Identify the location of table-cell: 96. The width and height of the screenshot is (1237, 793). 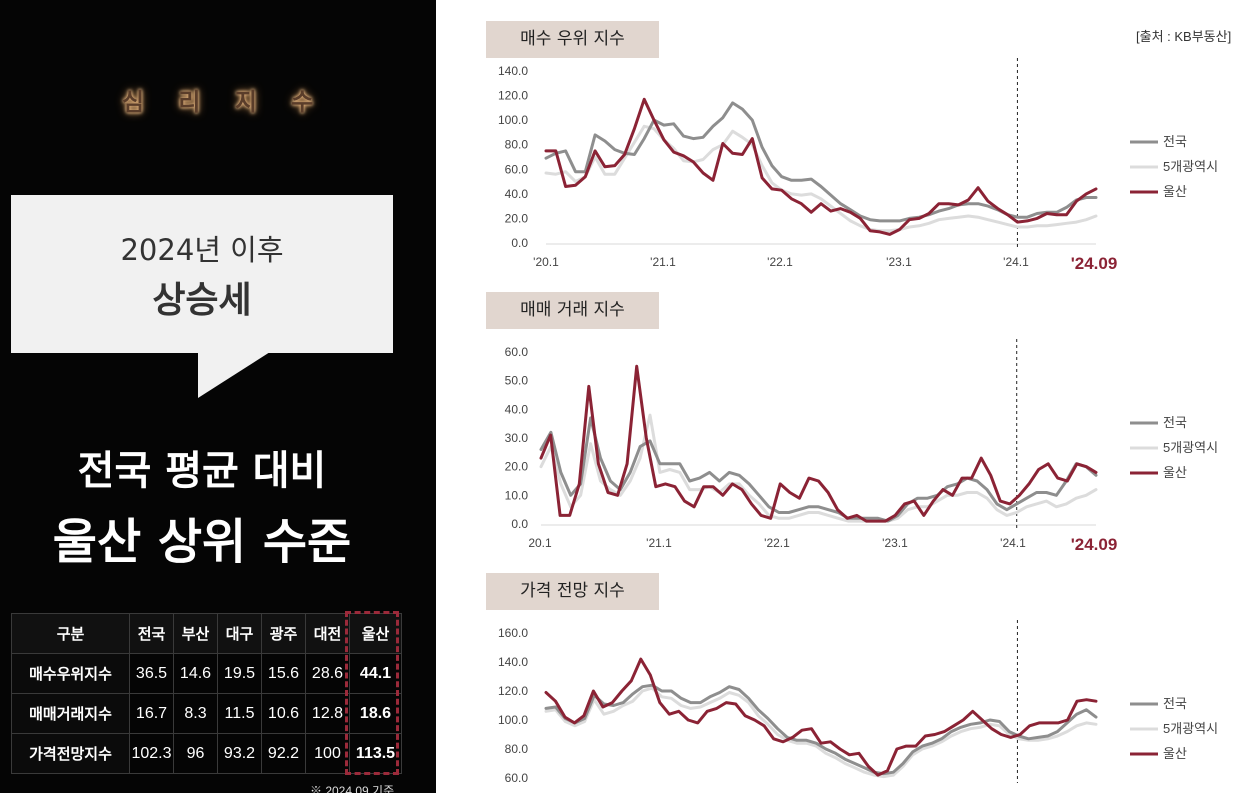
(195, 753).